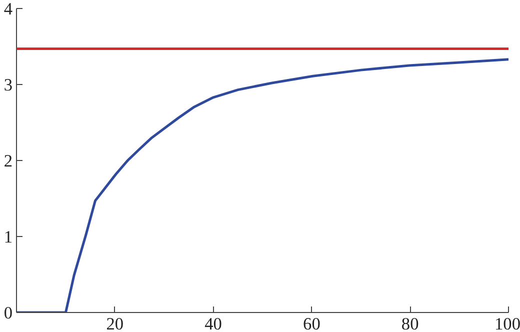 This screenshot has width=520, height=332. What do you see at coordinates (213, 323) in the screenshot?
I see `x-tick-label: 40` at bounding box center [213, 323].